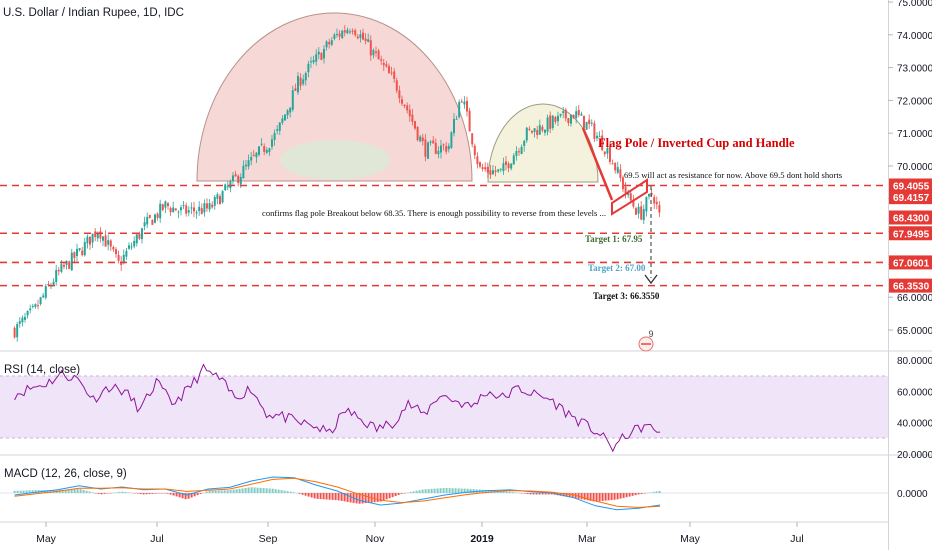 Image resolution: width=932 pixels, height=555 pixels. Describe the element at coordinates (335, 160) in the screenshot. I see `cup-highlight` at that location.